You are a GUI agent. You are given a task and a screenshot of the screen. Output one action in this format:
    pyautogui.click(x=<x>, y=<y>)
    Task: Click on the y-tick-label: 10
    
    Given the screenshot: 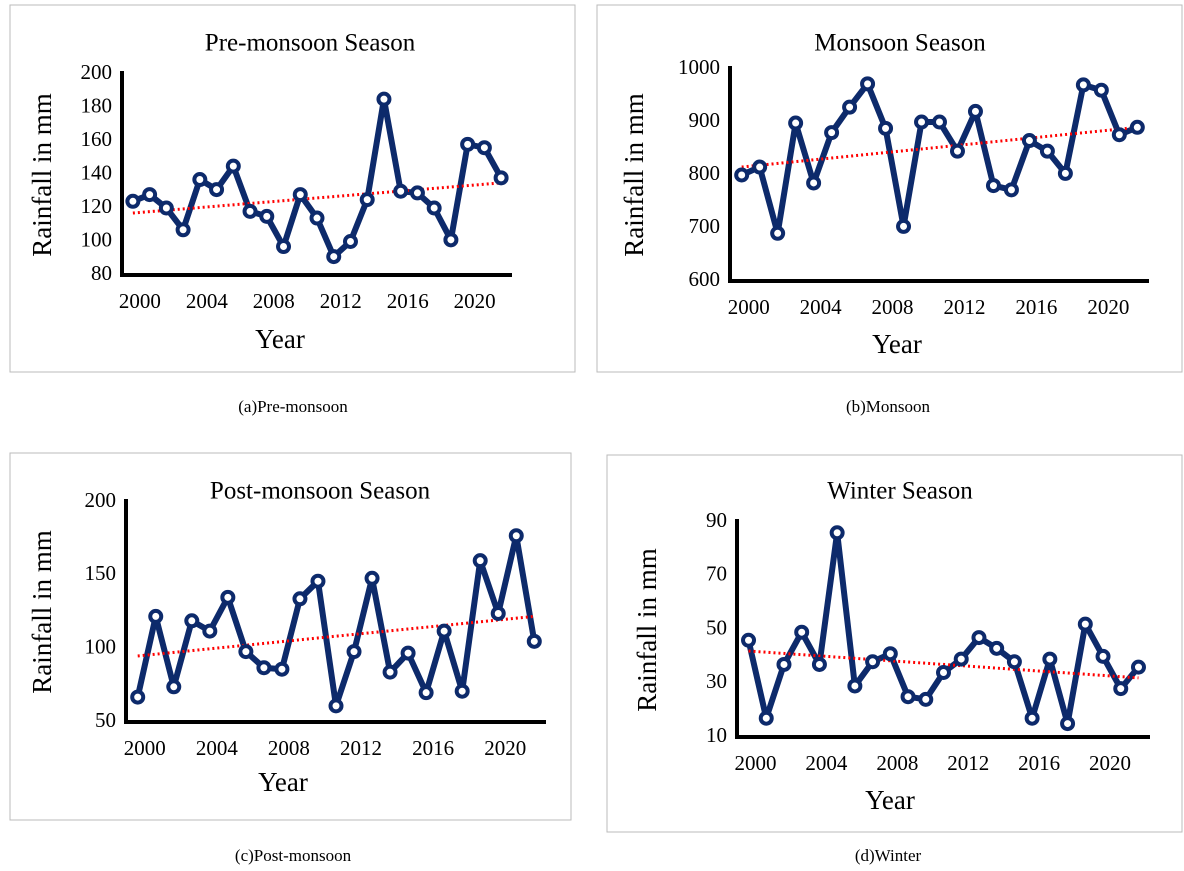 What is the action you would take?
    pyautogui.click(x=716, y=735)
    